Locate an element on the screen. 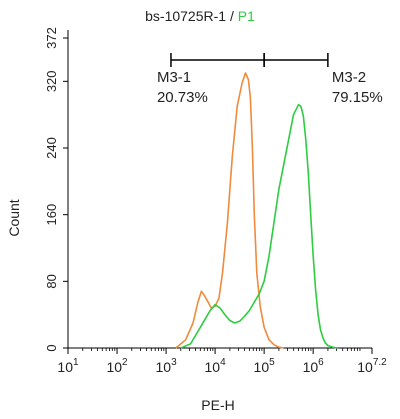 The image size is (400, 419). gate-label-name: M3-1 is located at coordinates (174, 77).